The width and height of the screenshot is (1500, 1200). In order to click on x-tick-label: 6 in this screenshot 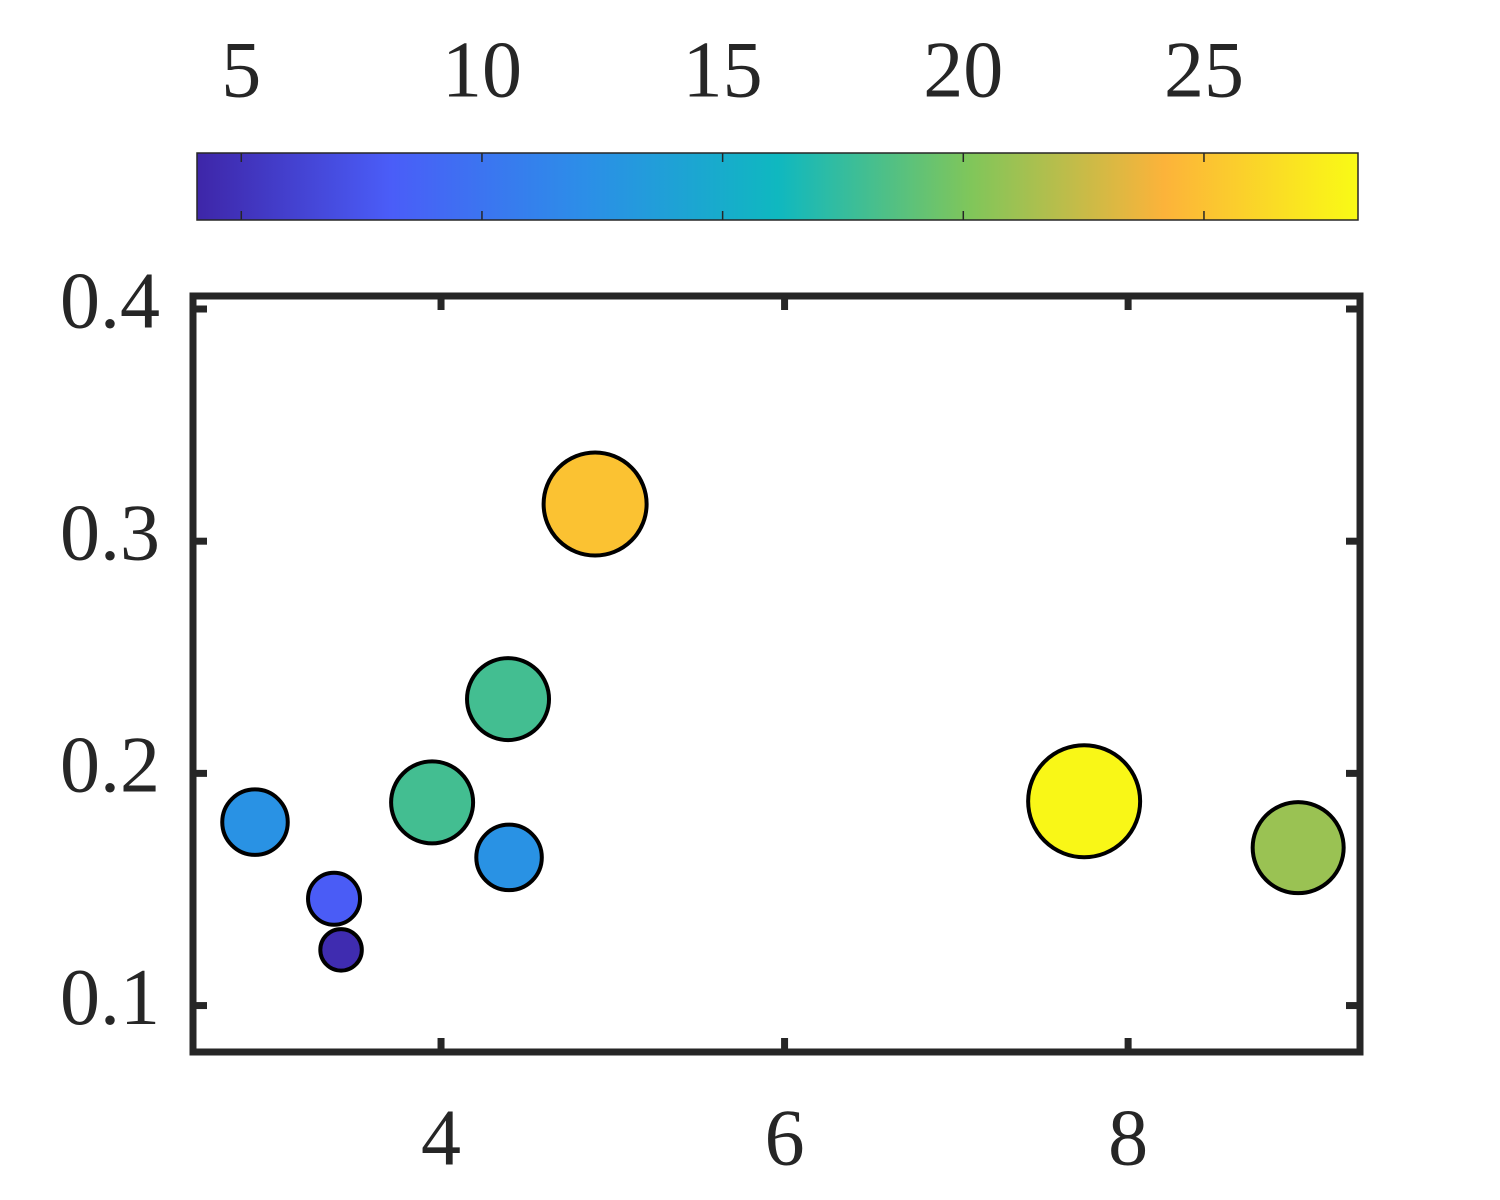, I will do `click(785, 1138)`.